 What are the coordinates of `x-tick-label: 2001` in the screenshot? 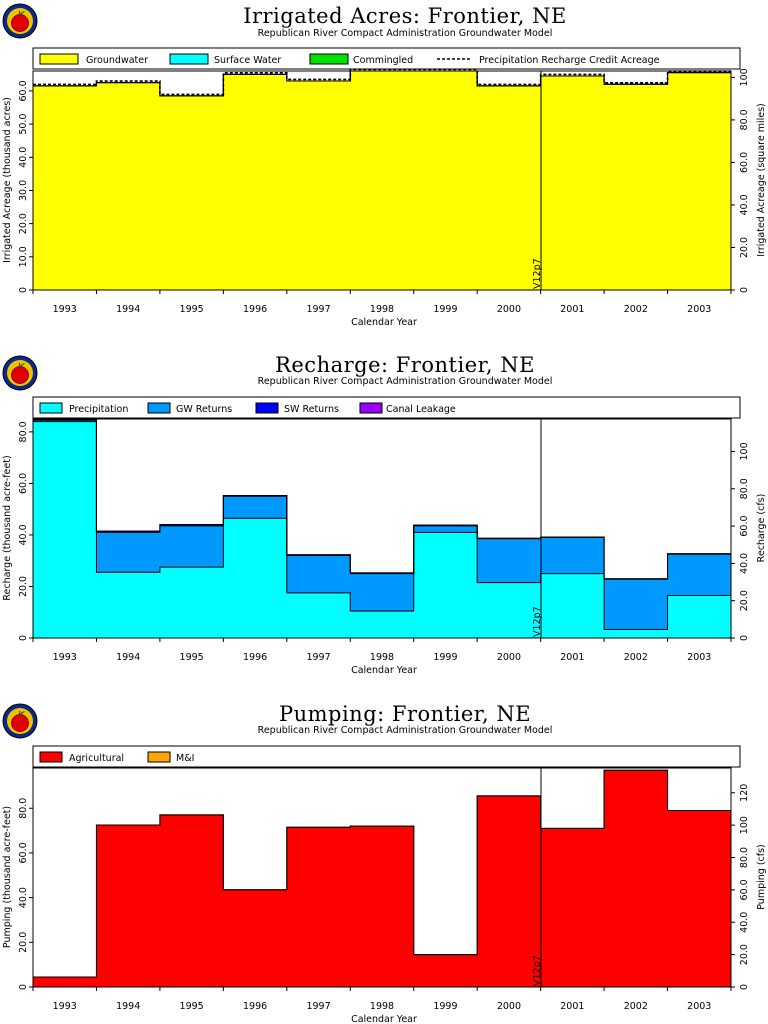 It's located at (572, 309).